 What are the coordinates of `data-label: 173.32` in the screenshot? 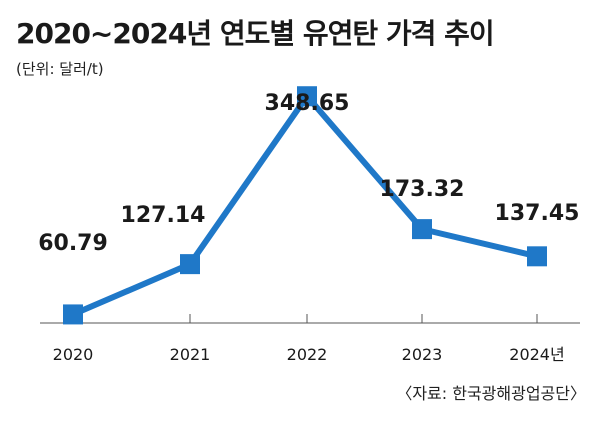 It's located at (422, 189).